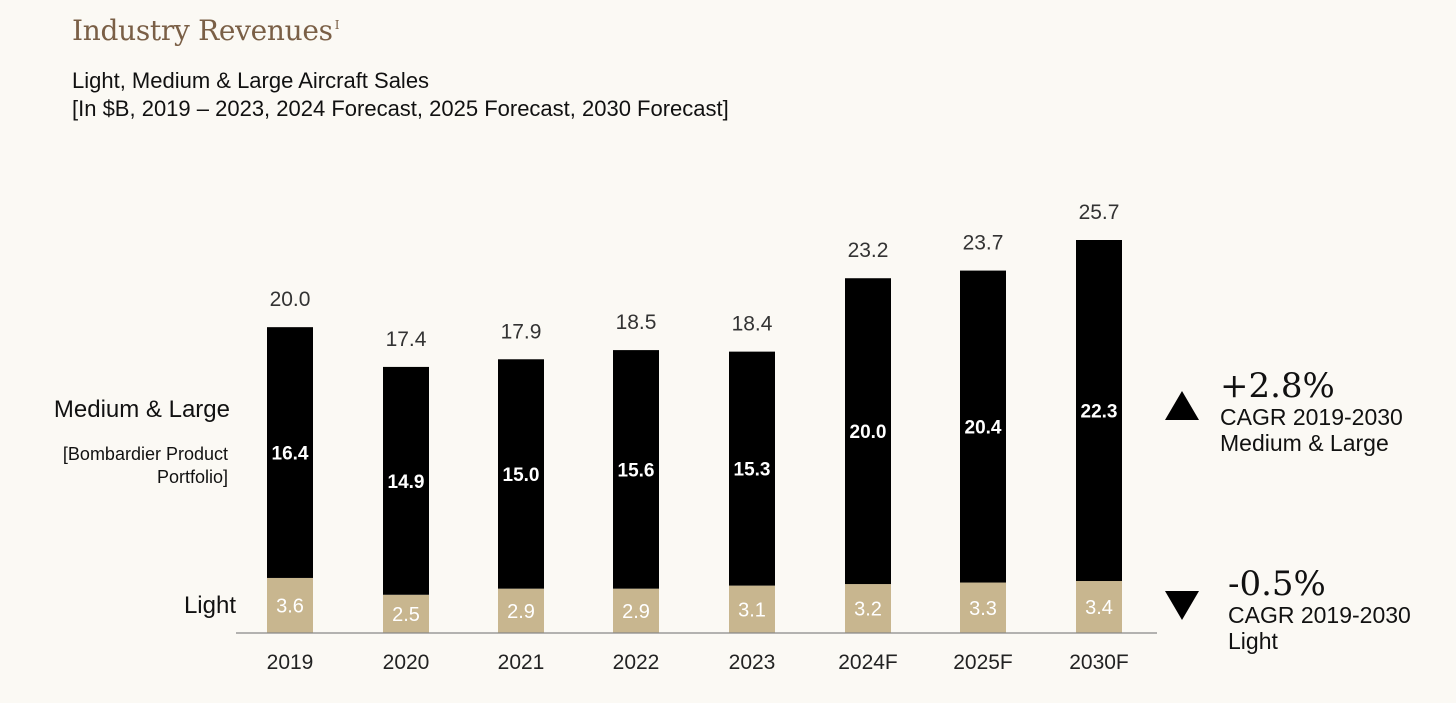  I want to click on bar-light-2023, so click(752, 609).